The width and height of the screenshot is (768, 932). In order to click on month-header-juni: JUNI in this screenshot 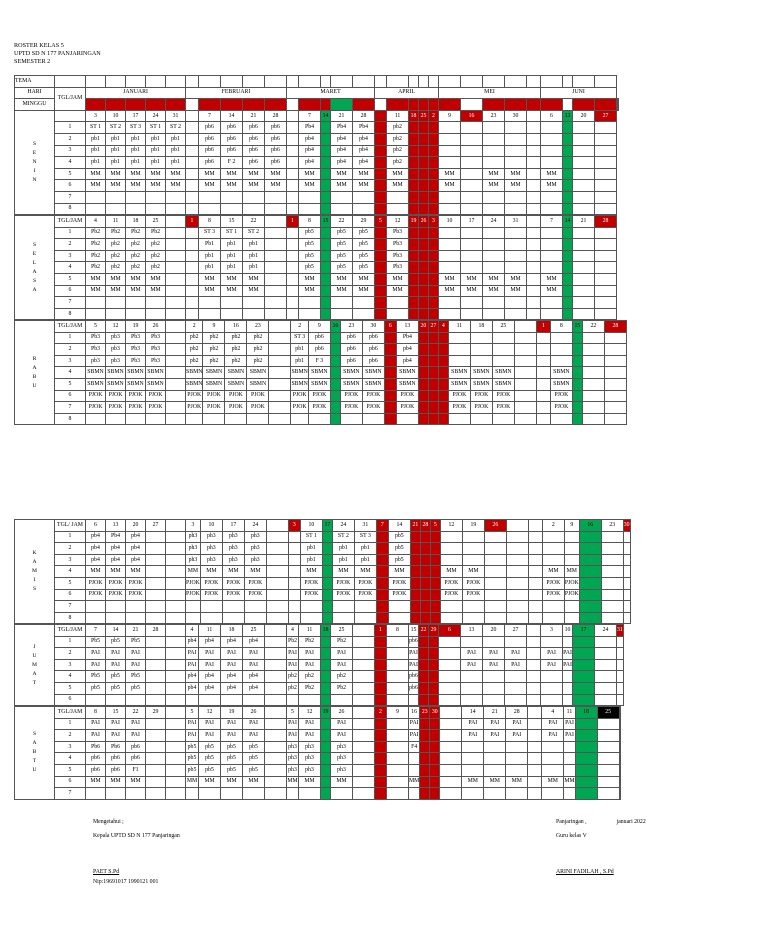, I will do `click(578, 93)`.